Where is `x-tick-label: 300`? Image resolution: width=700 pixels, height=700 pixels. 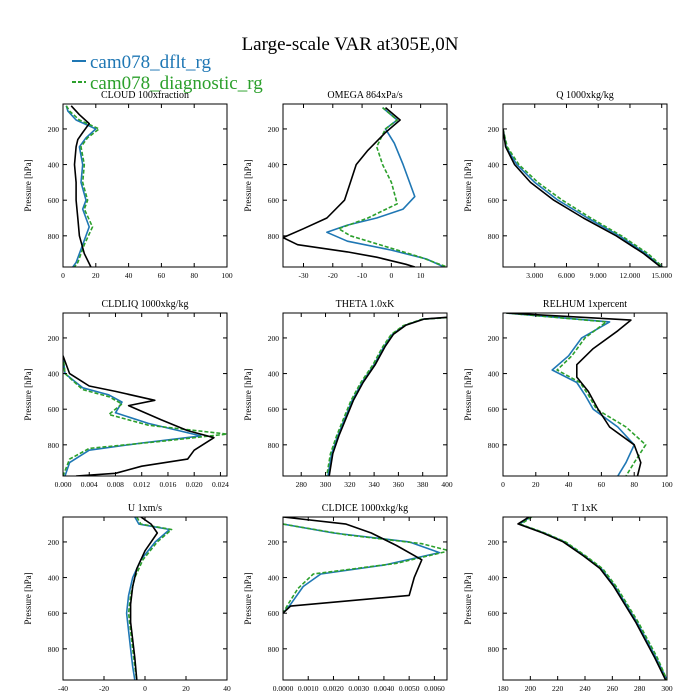 x-tick-label: 300 is located at coordinates (326, 484).